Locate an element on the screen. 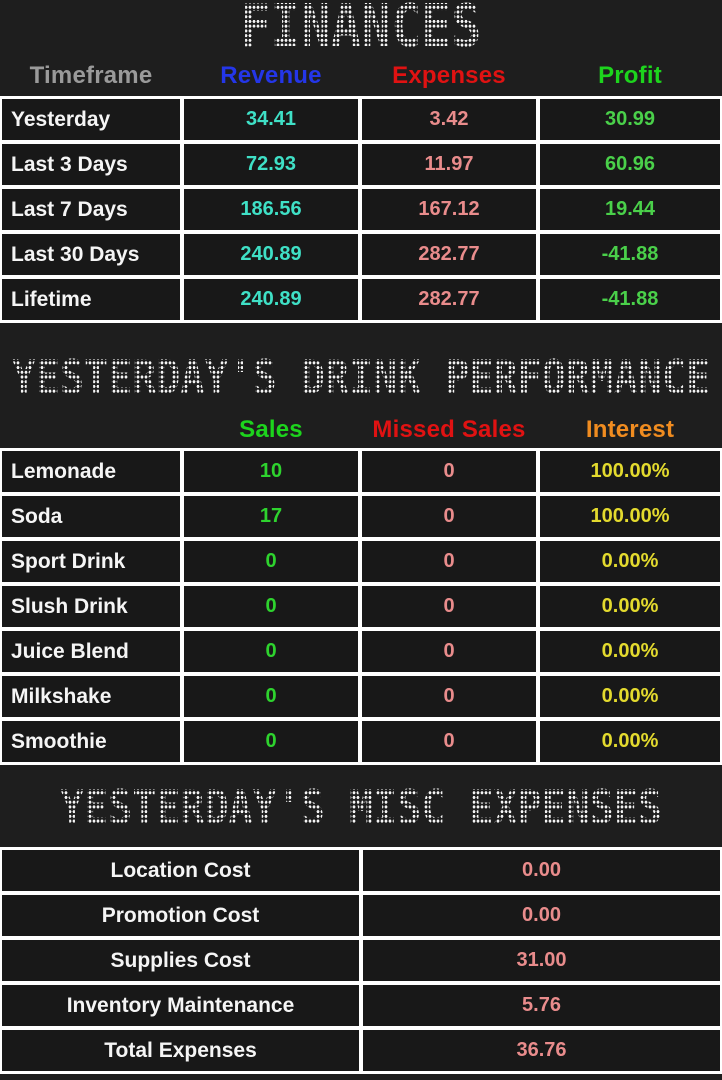 Image resolution: width=722 pixels, height=1080 pixels. table-row: Last 7 Days 186.56 167.12 19.44 is located at coordinates (361, 209).